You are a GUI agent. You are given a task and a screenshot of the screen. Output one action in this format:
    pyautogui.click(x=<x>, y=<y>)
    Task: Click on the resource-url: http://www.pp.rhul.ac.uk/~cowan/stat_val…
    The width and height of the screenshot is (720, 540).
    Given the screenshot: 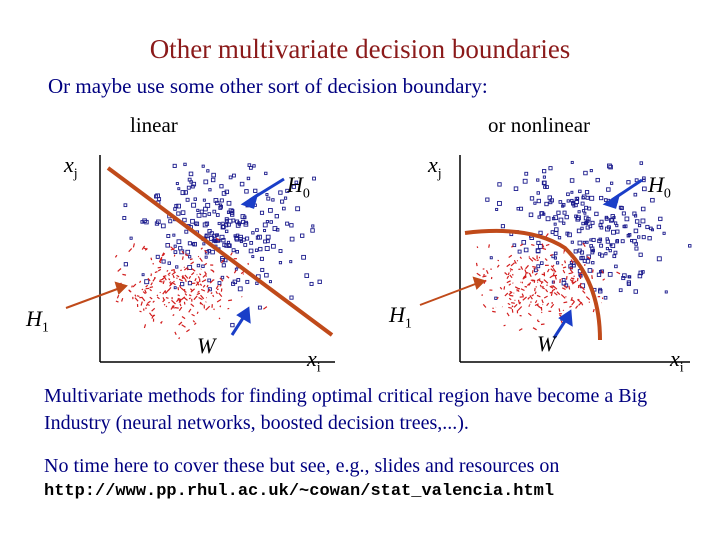 What is the action you would take?
    pyautogui.click(x=299, y=491)
    